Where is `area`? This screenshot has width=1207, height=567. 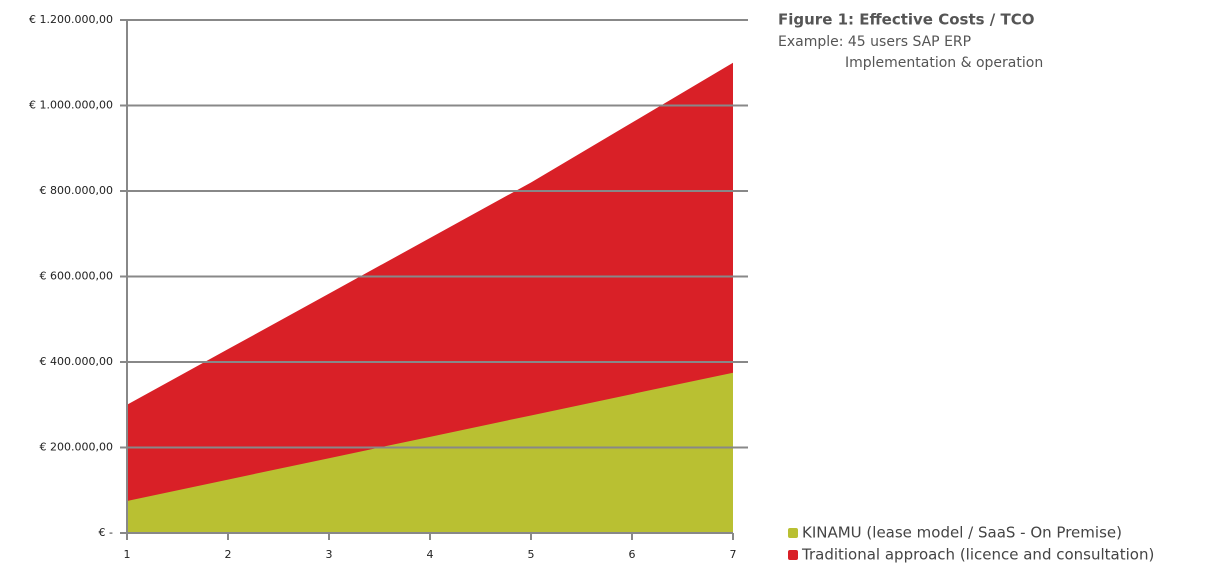 area is located at coordinates (430, 452).